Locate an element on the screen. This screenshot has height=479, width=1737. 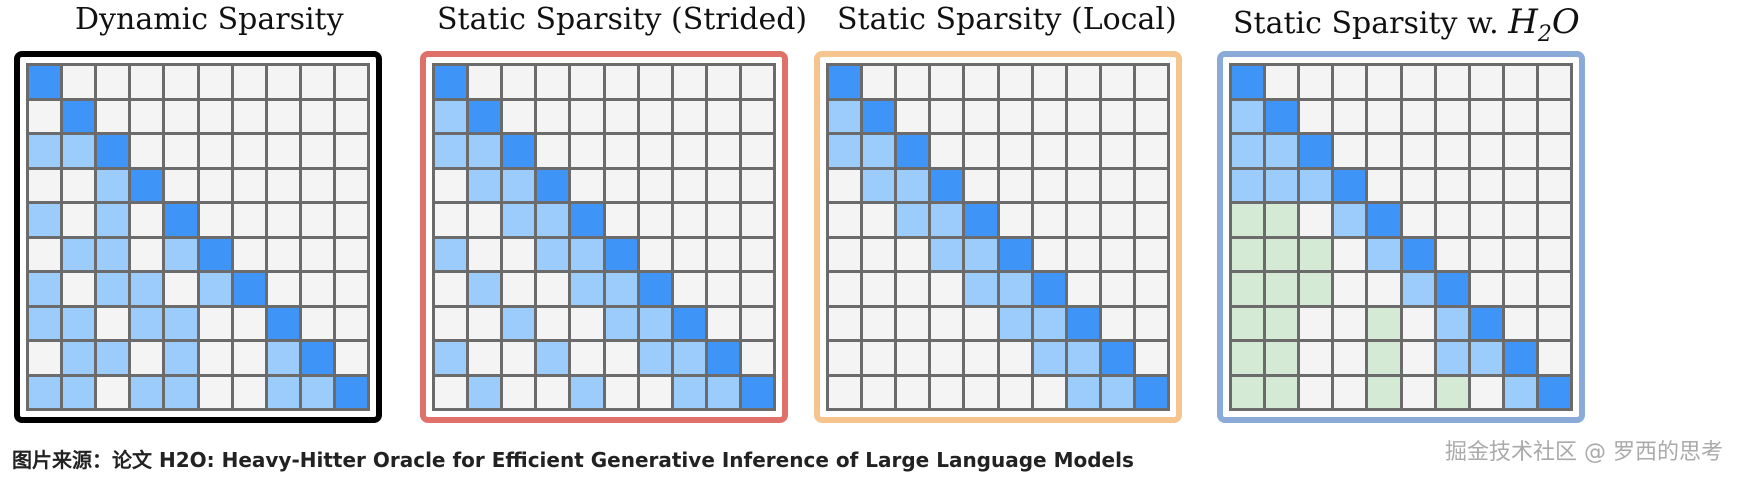
watermark: 掘金技术社区 @ 罗西的思考 is located at coordinates (1584, 452).